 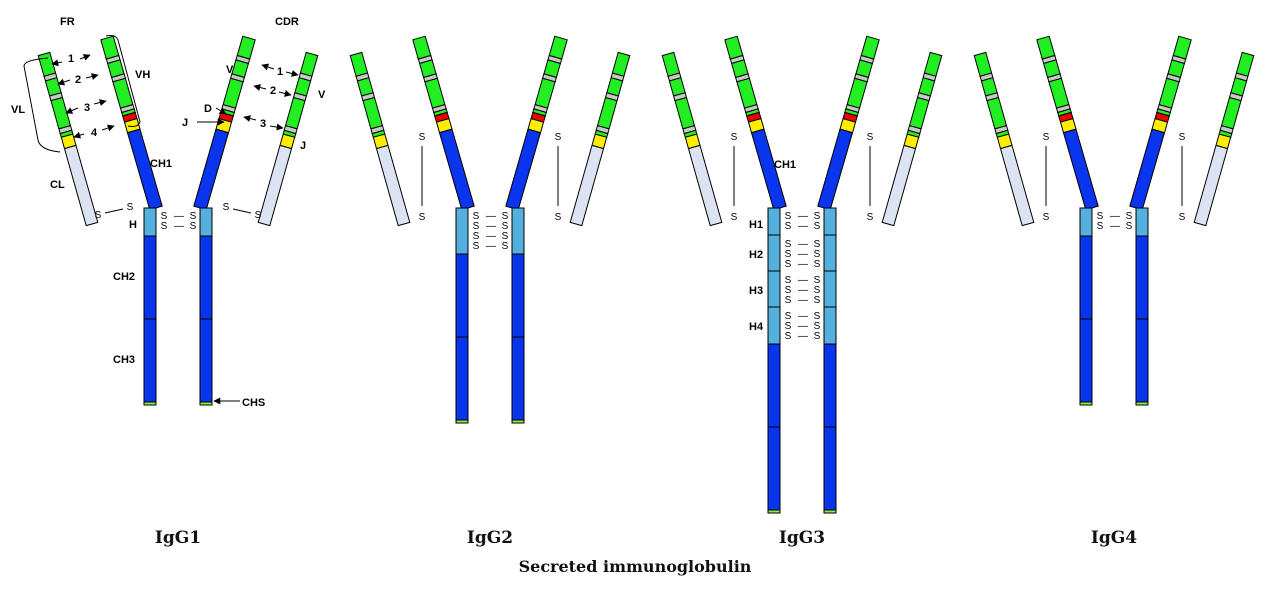 What do you see at coordinates (57, 185) in the screenshot?
I see `label-cl: CL` at bounding box center [57, 185].